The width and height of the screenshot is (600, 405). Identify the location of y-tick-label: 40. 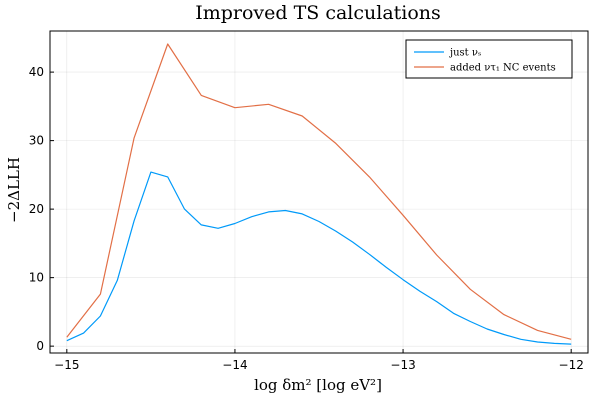
(36, 72).